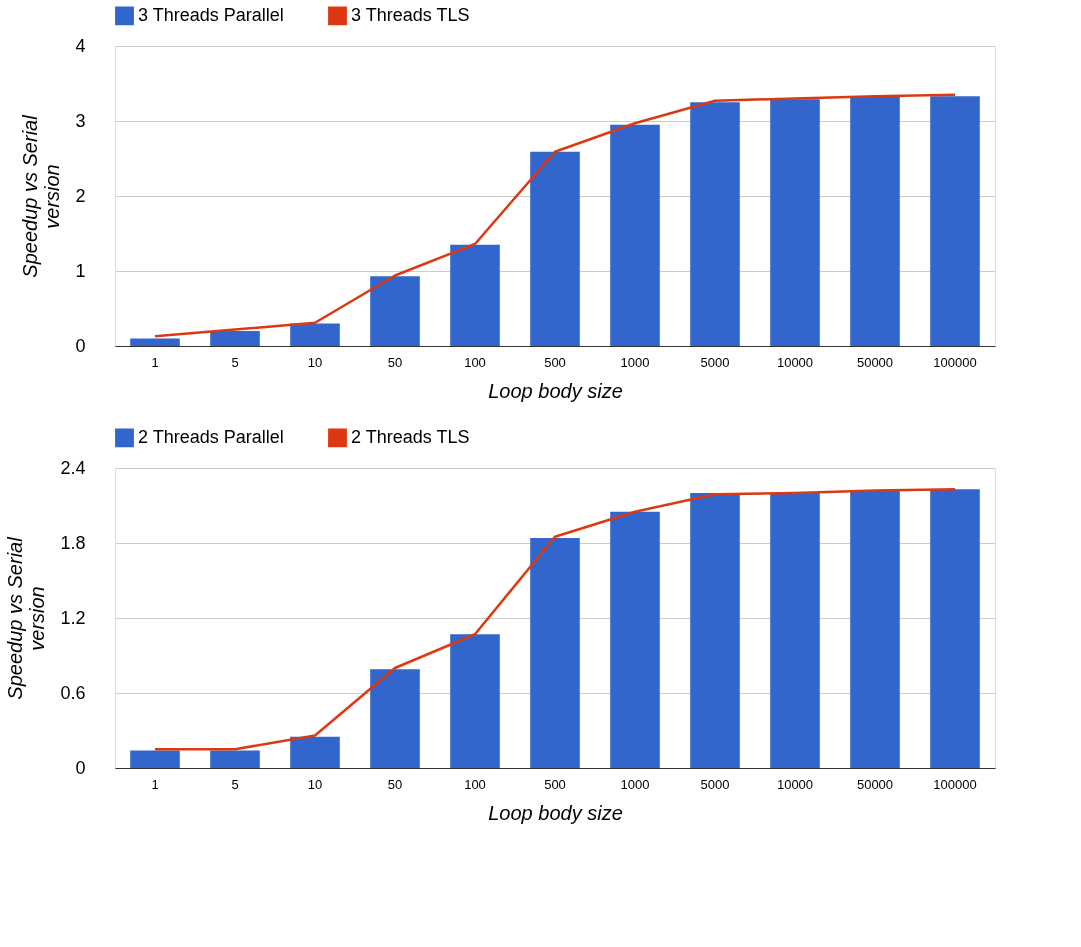 The height and width of the screenshot is (947, 1081). I want to click on y-tick-label: 1, so click(80, 270).